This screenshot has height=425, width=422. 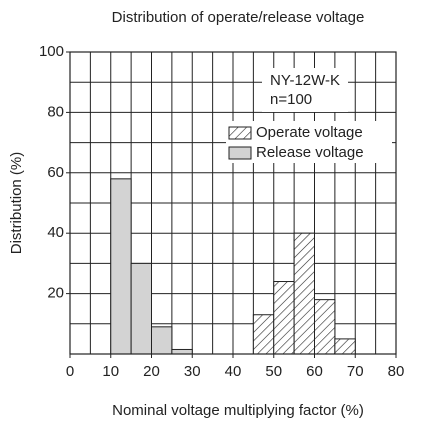 I want to click on legend-label: Operate voltage, so click(x=309, y=132).